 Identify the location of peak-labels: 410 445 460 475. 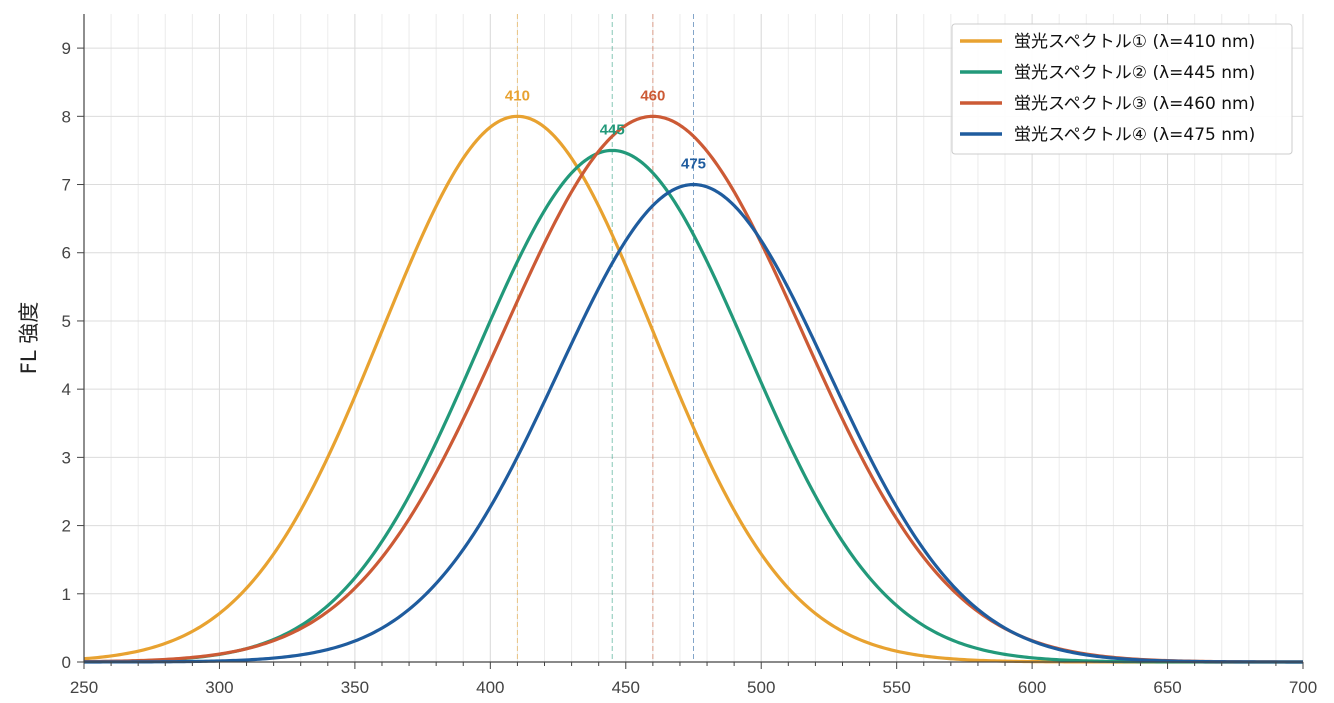
(605, 129).